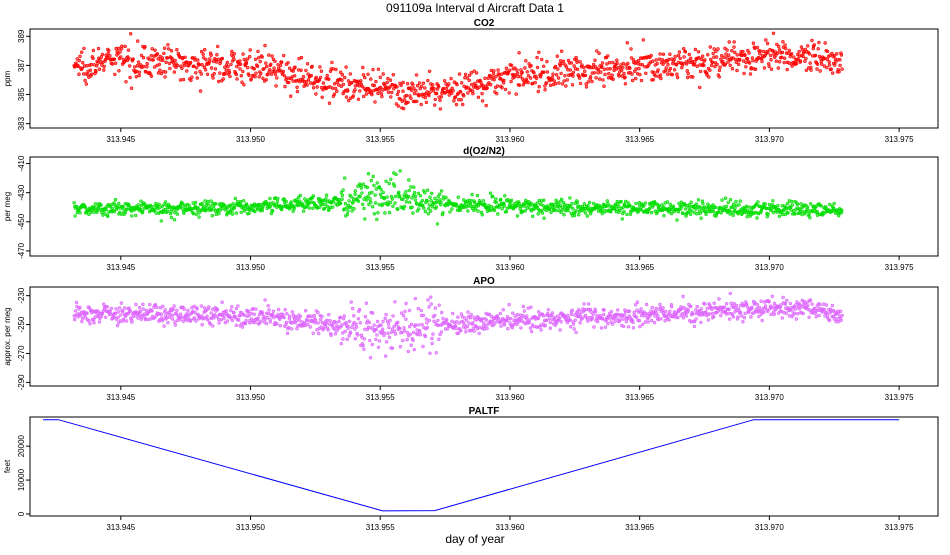 The image size is (950, 555). I want to click on x-tick-label-paltf: 313.950, so click(250, 527).